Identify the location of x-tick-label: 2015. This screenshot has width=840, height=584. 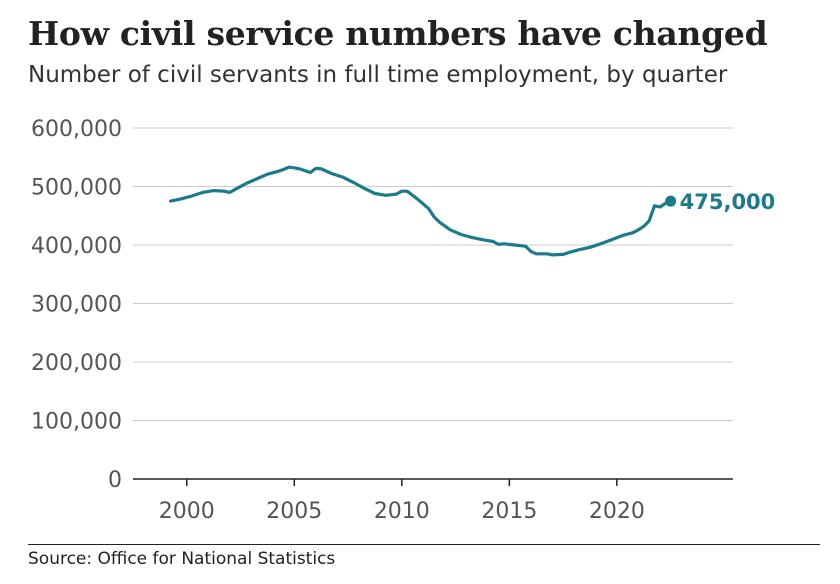
(509, 511).